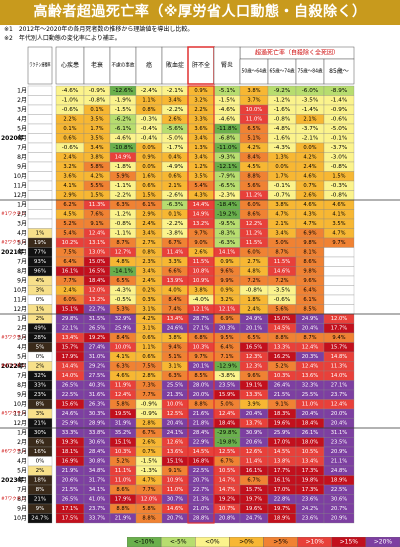 The width and height of the screenshot is (400, 547). What do you see at coordinates (281, 338) in the screenshot?
I see `cell-value: 8.8%` at bounding box center [281, 338].